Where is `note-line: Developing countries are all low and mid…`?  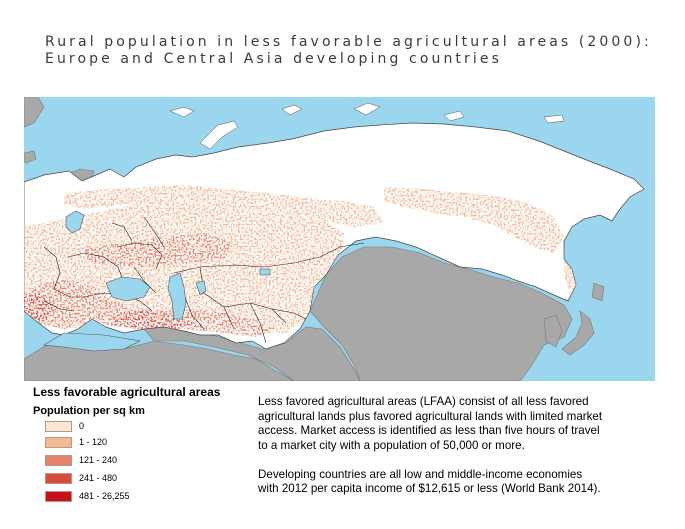
note-line: Developing countries are all low and mid… is located at coordinates (420, 474).